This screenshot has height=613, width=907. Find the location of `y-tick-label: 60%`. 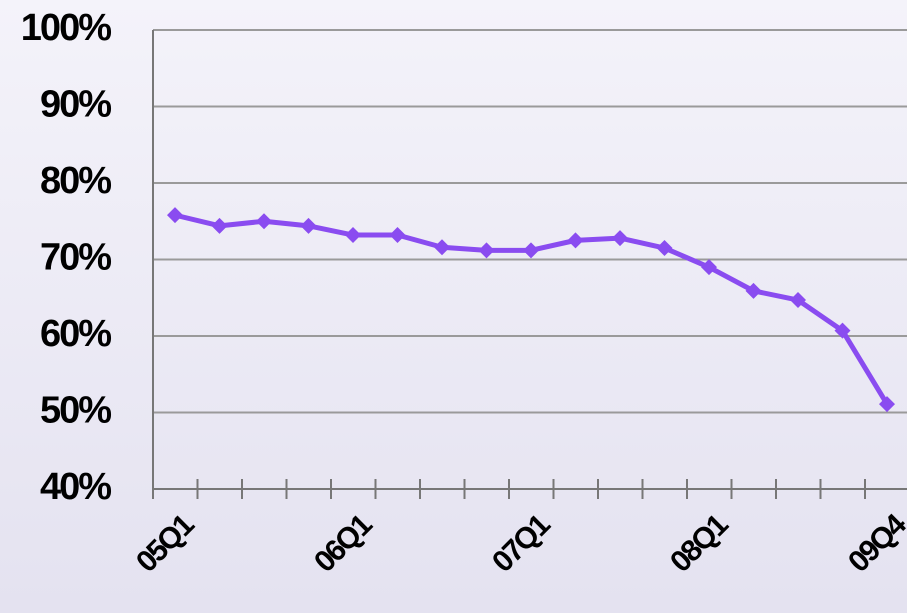

y-tick-label: 60% is located at coordinates (75, 334).